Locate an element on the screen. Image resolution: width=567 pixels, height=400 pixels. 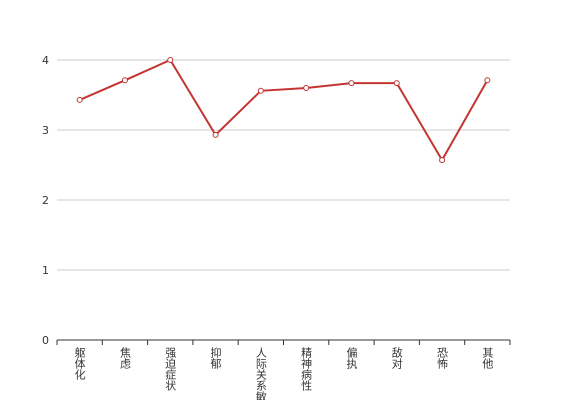
x-tick-label: 焦虑 is located at coordinates (124, 358).